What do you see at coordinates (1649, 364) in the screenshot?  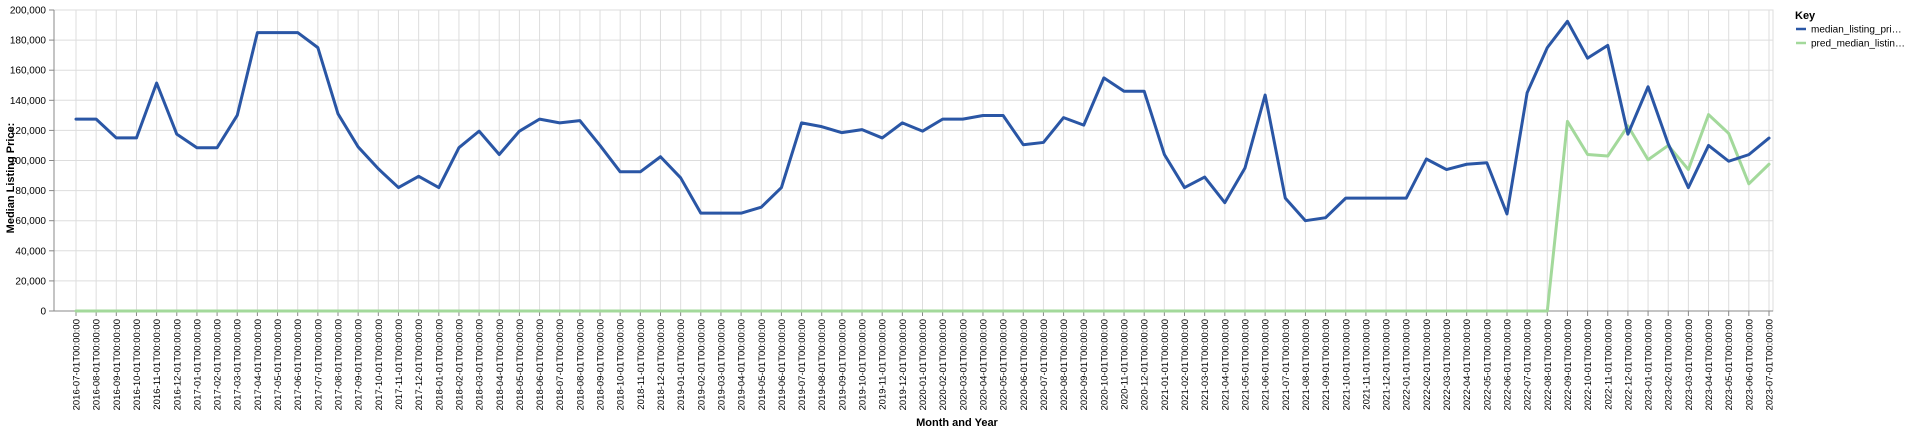 I see `x-tick-label: 2023-01-01T00:00:00` at bounding box center [1649, 364].